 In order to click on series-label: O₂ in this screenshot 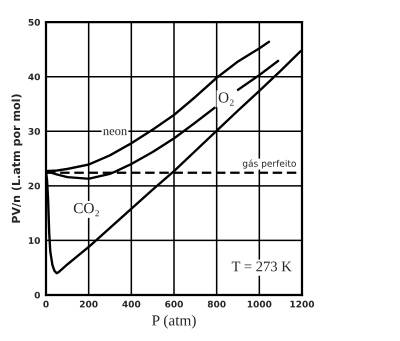, I will do `click(226, 99)`.